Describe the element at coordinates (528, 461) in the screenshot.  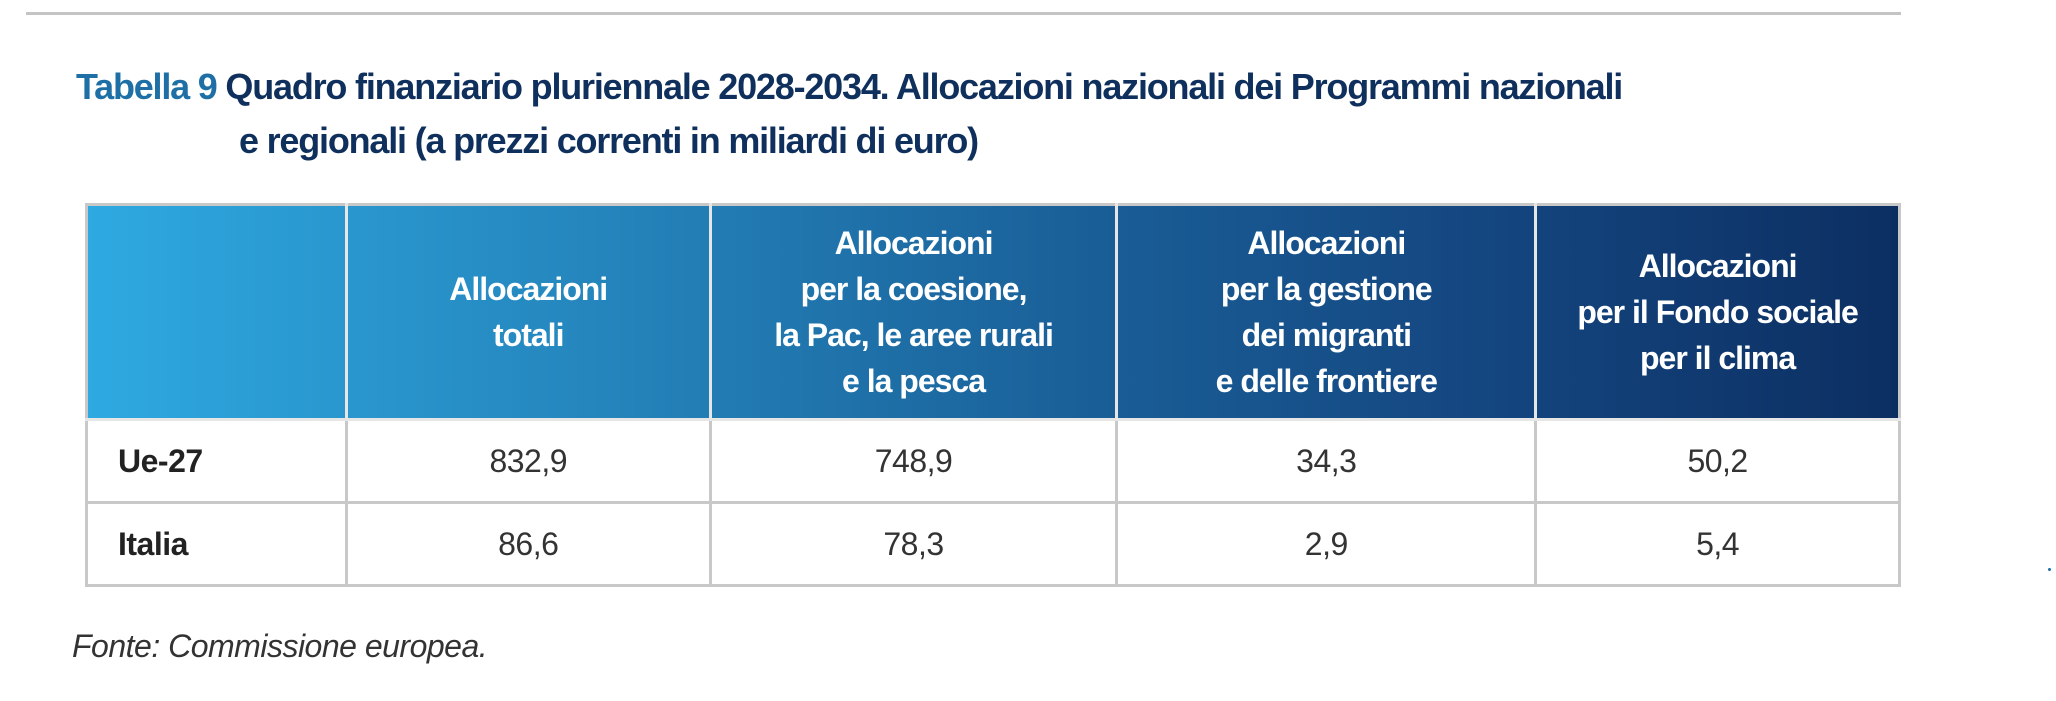
I see `cell-value: 832,9` at that location.